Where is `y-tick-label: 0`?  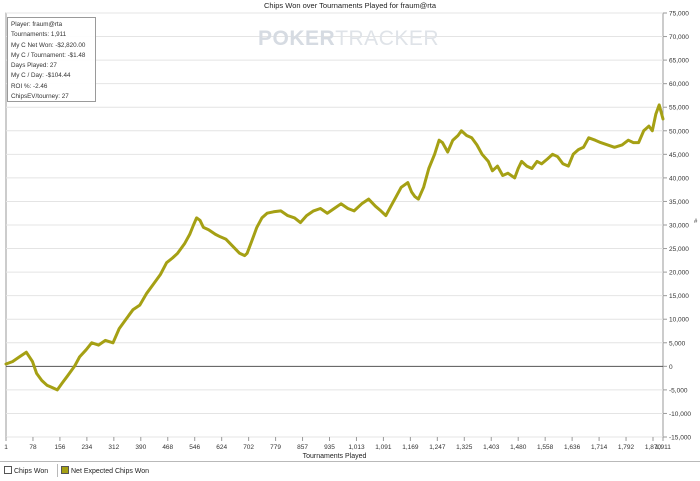
y-tick-label: 0 is located at coordinates (671, 367).